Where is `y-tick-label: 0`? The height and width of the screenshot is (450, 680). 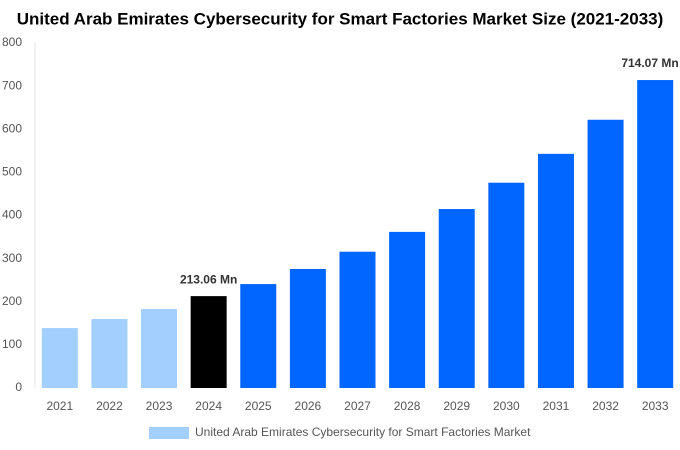 y-tick-label: 0 is located at coordinates (18, 387).